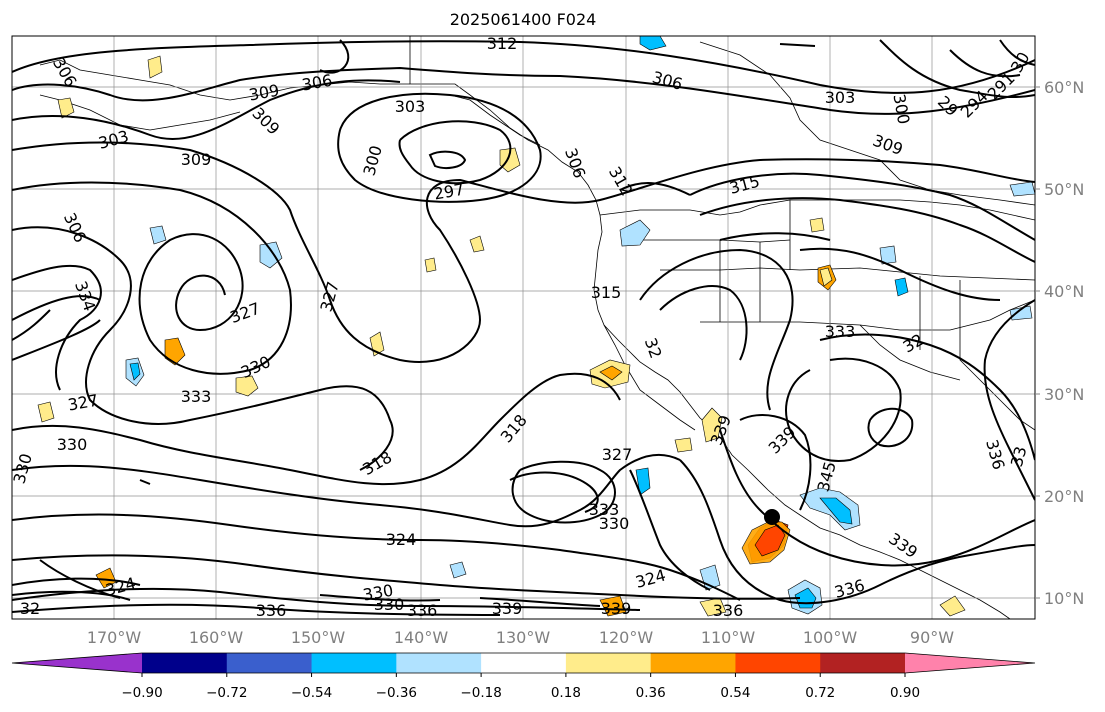 This screenshot has height=712, width=1105. What do you see at coordinates (216, 637) in the screenshot?
I see `longitude-label: 160°W` at bounding box center [216, 637].